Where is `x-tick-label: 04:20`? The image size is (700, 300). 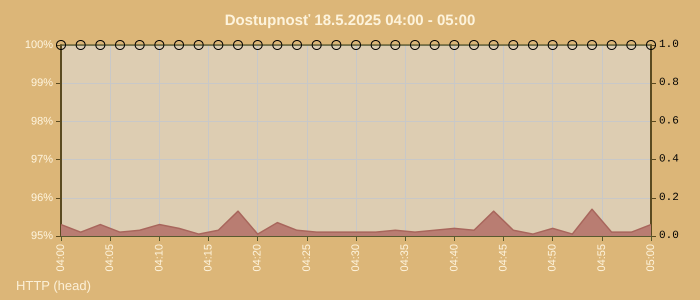
x-tick-label: 04:20 is located at coordinates (258, 258).